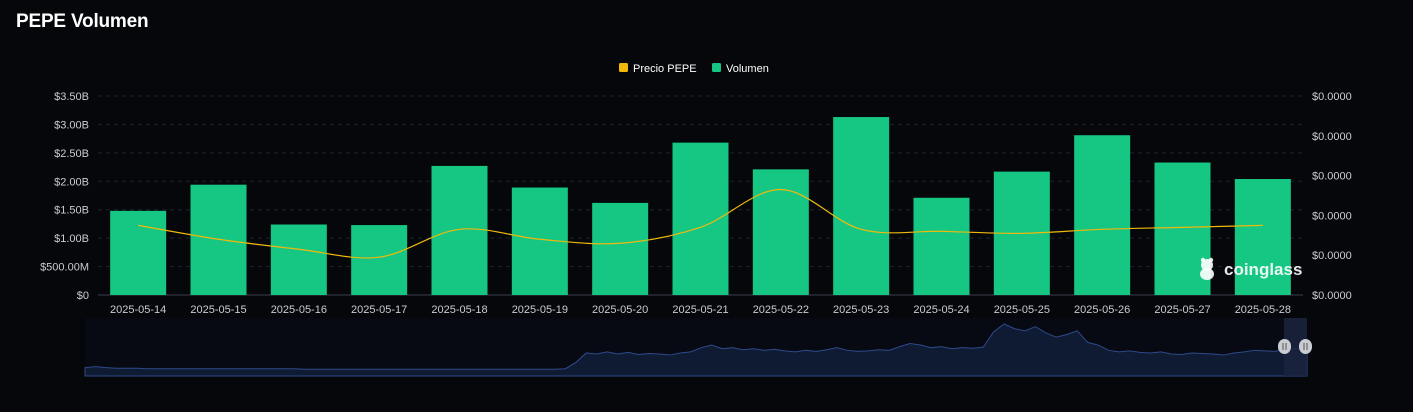  What do you see at coordinates (1263, 310) in the screenshot?
I see `x-tick-label: 2025-05-28` at bounding box center [1263, 310].